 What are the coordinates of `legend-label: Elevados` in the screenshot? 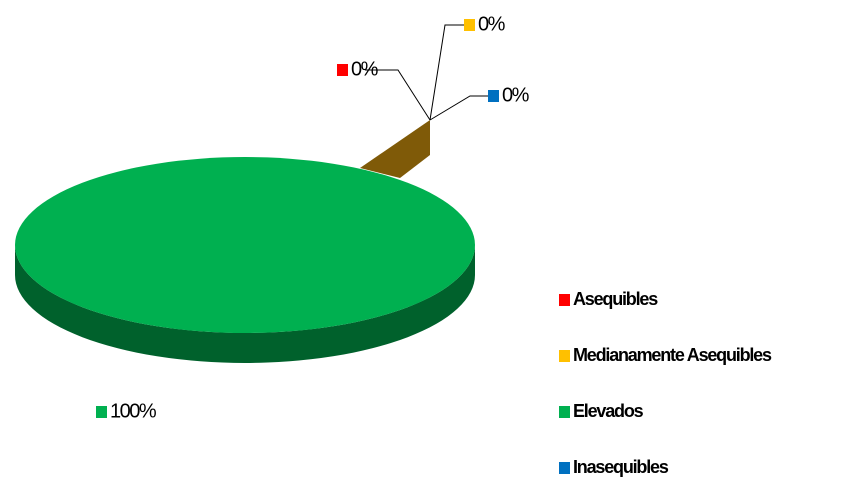 It's located at (608, 411).